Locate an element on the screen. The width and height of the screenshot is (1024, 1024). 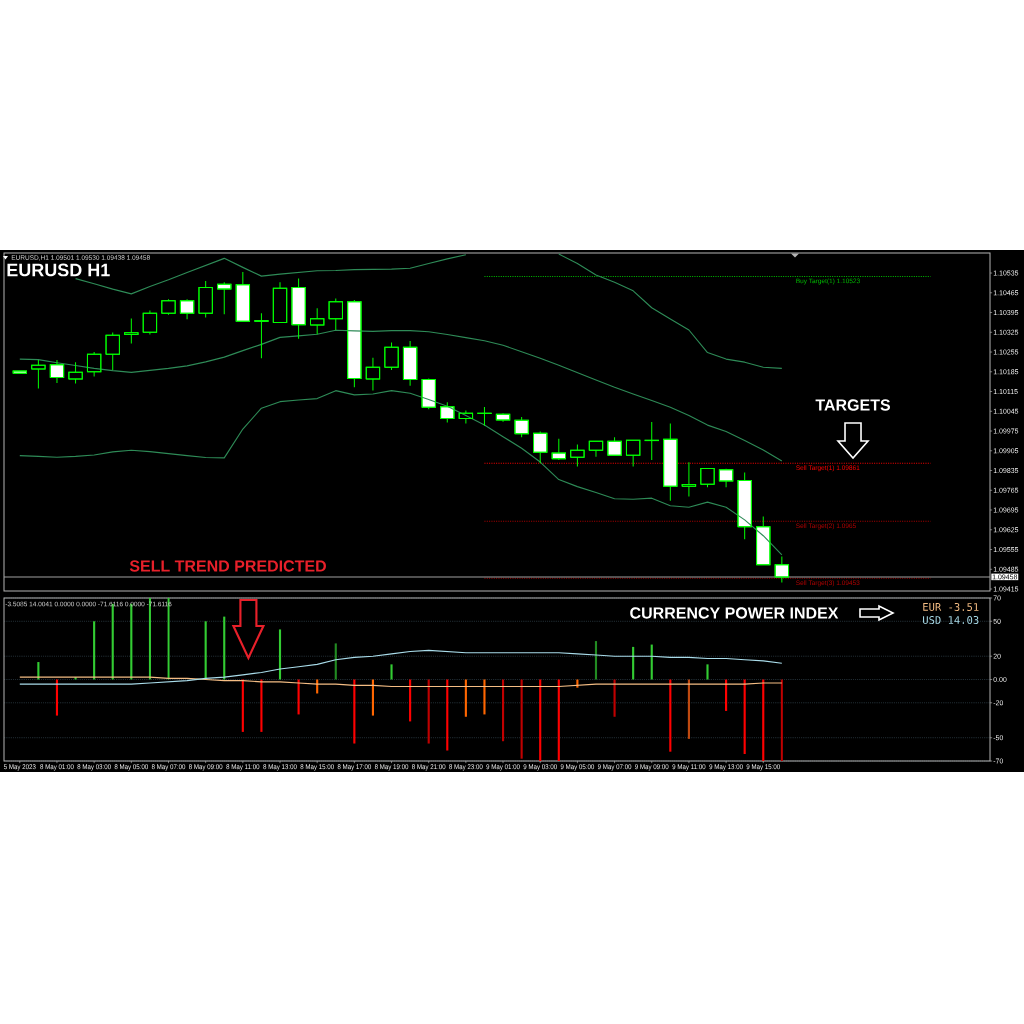
text: -3.51 is located at coordinates (964, 607).